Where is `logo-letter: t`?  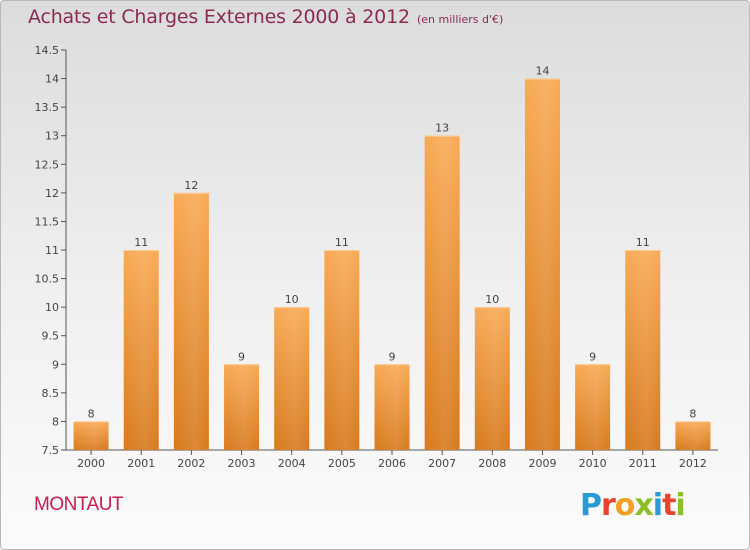
logo-letter: t is located at coordinates (669, 505).